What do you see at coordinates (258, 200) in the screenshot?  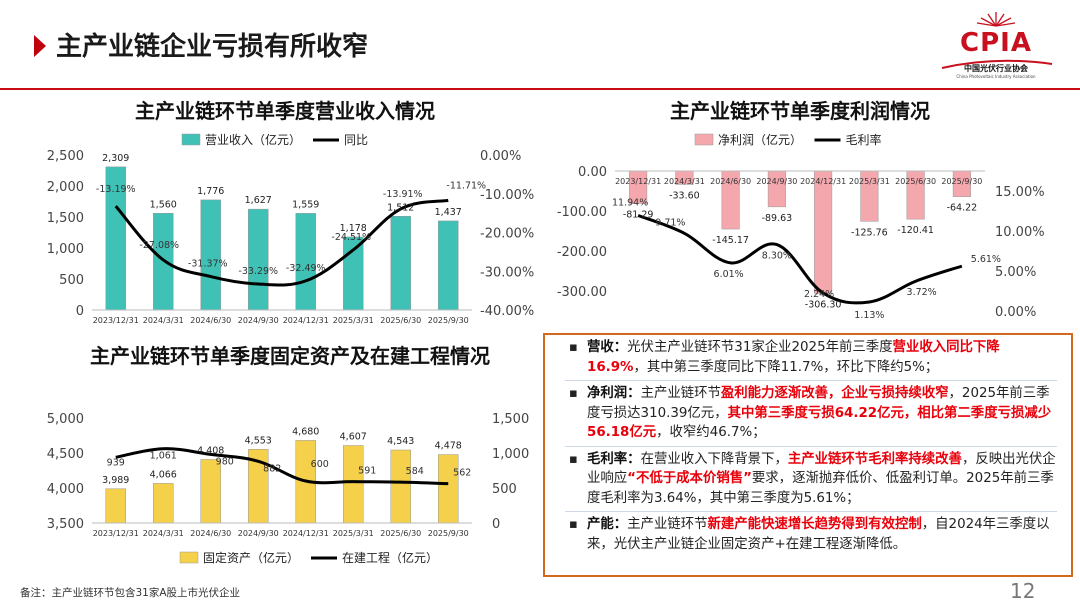 I see `bar-data-label: 1,627` at bounding box center [258, 200].